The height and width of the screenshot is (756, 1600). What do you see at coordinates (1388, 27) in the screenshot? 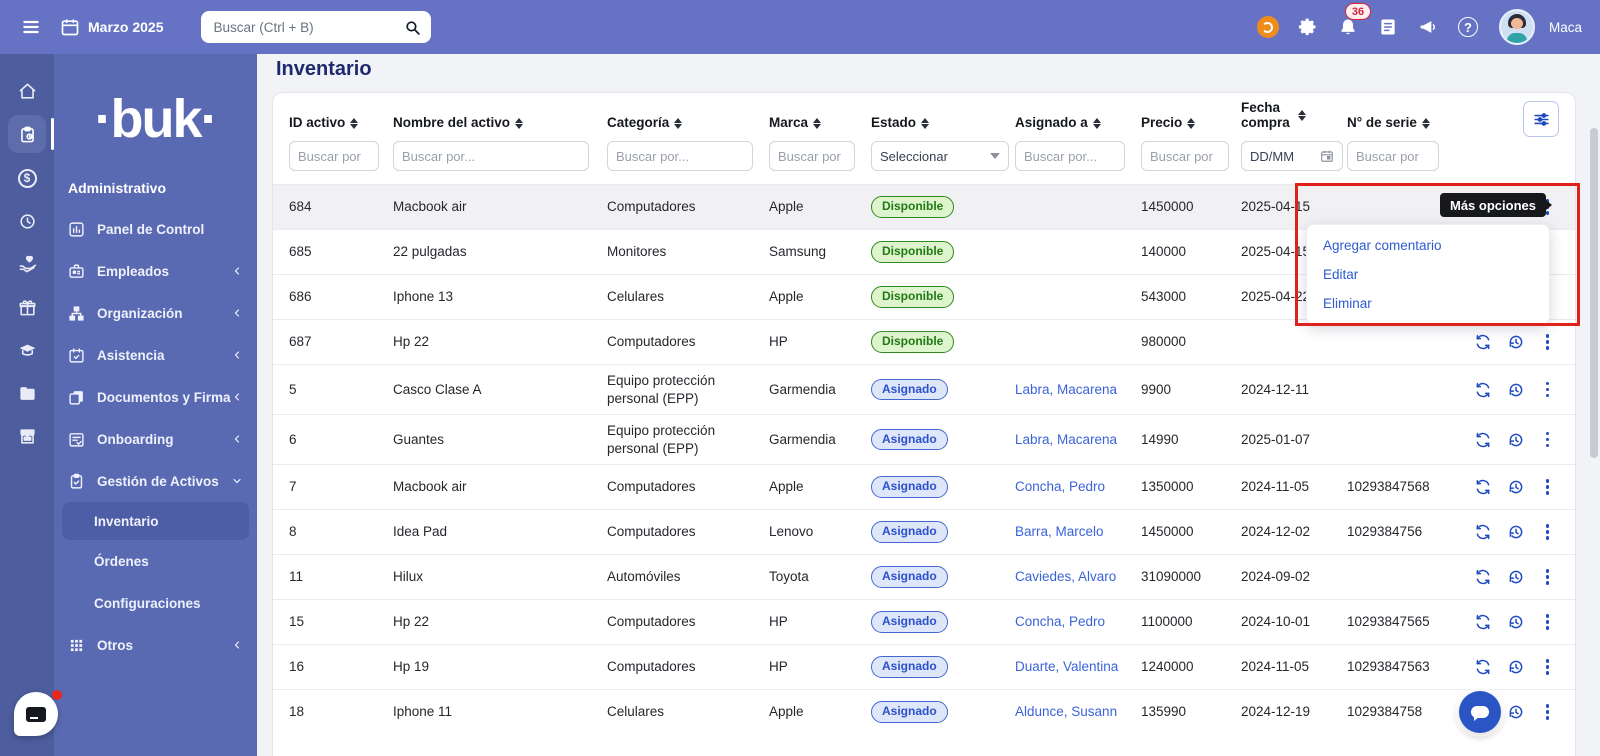
I see `news-document-icon` at bounding box center [1388, 27].